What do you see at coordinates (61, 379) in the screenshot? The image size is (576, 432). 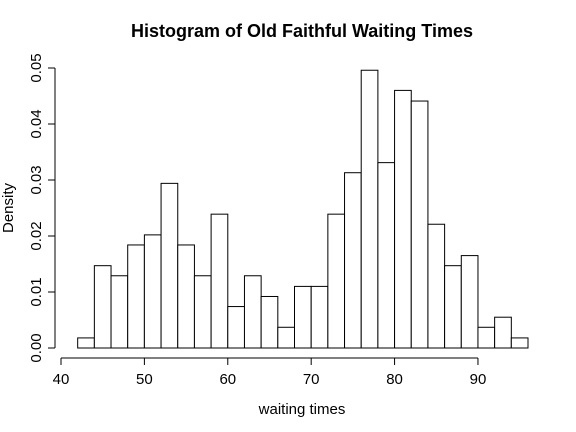 I see `x-tick-label-0: 40` at bounding box center [61, 379].